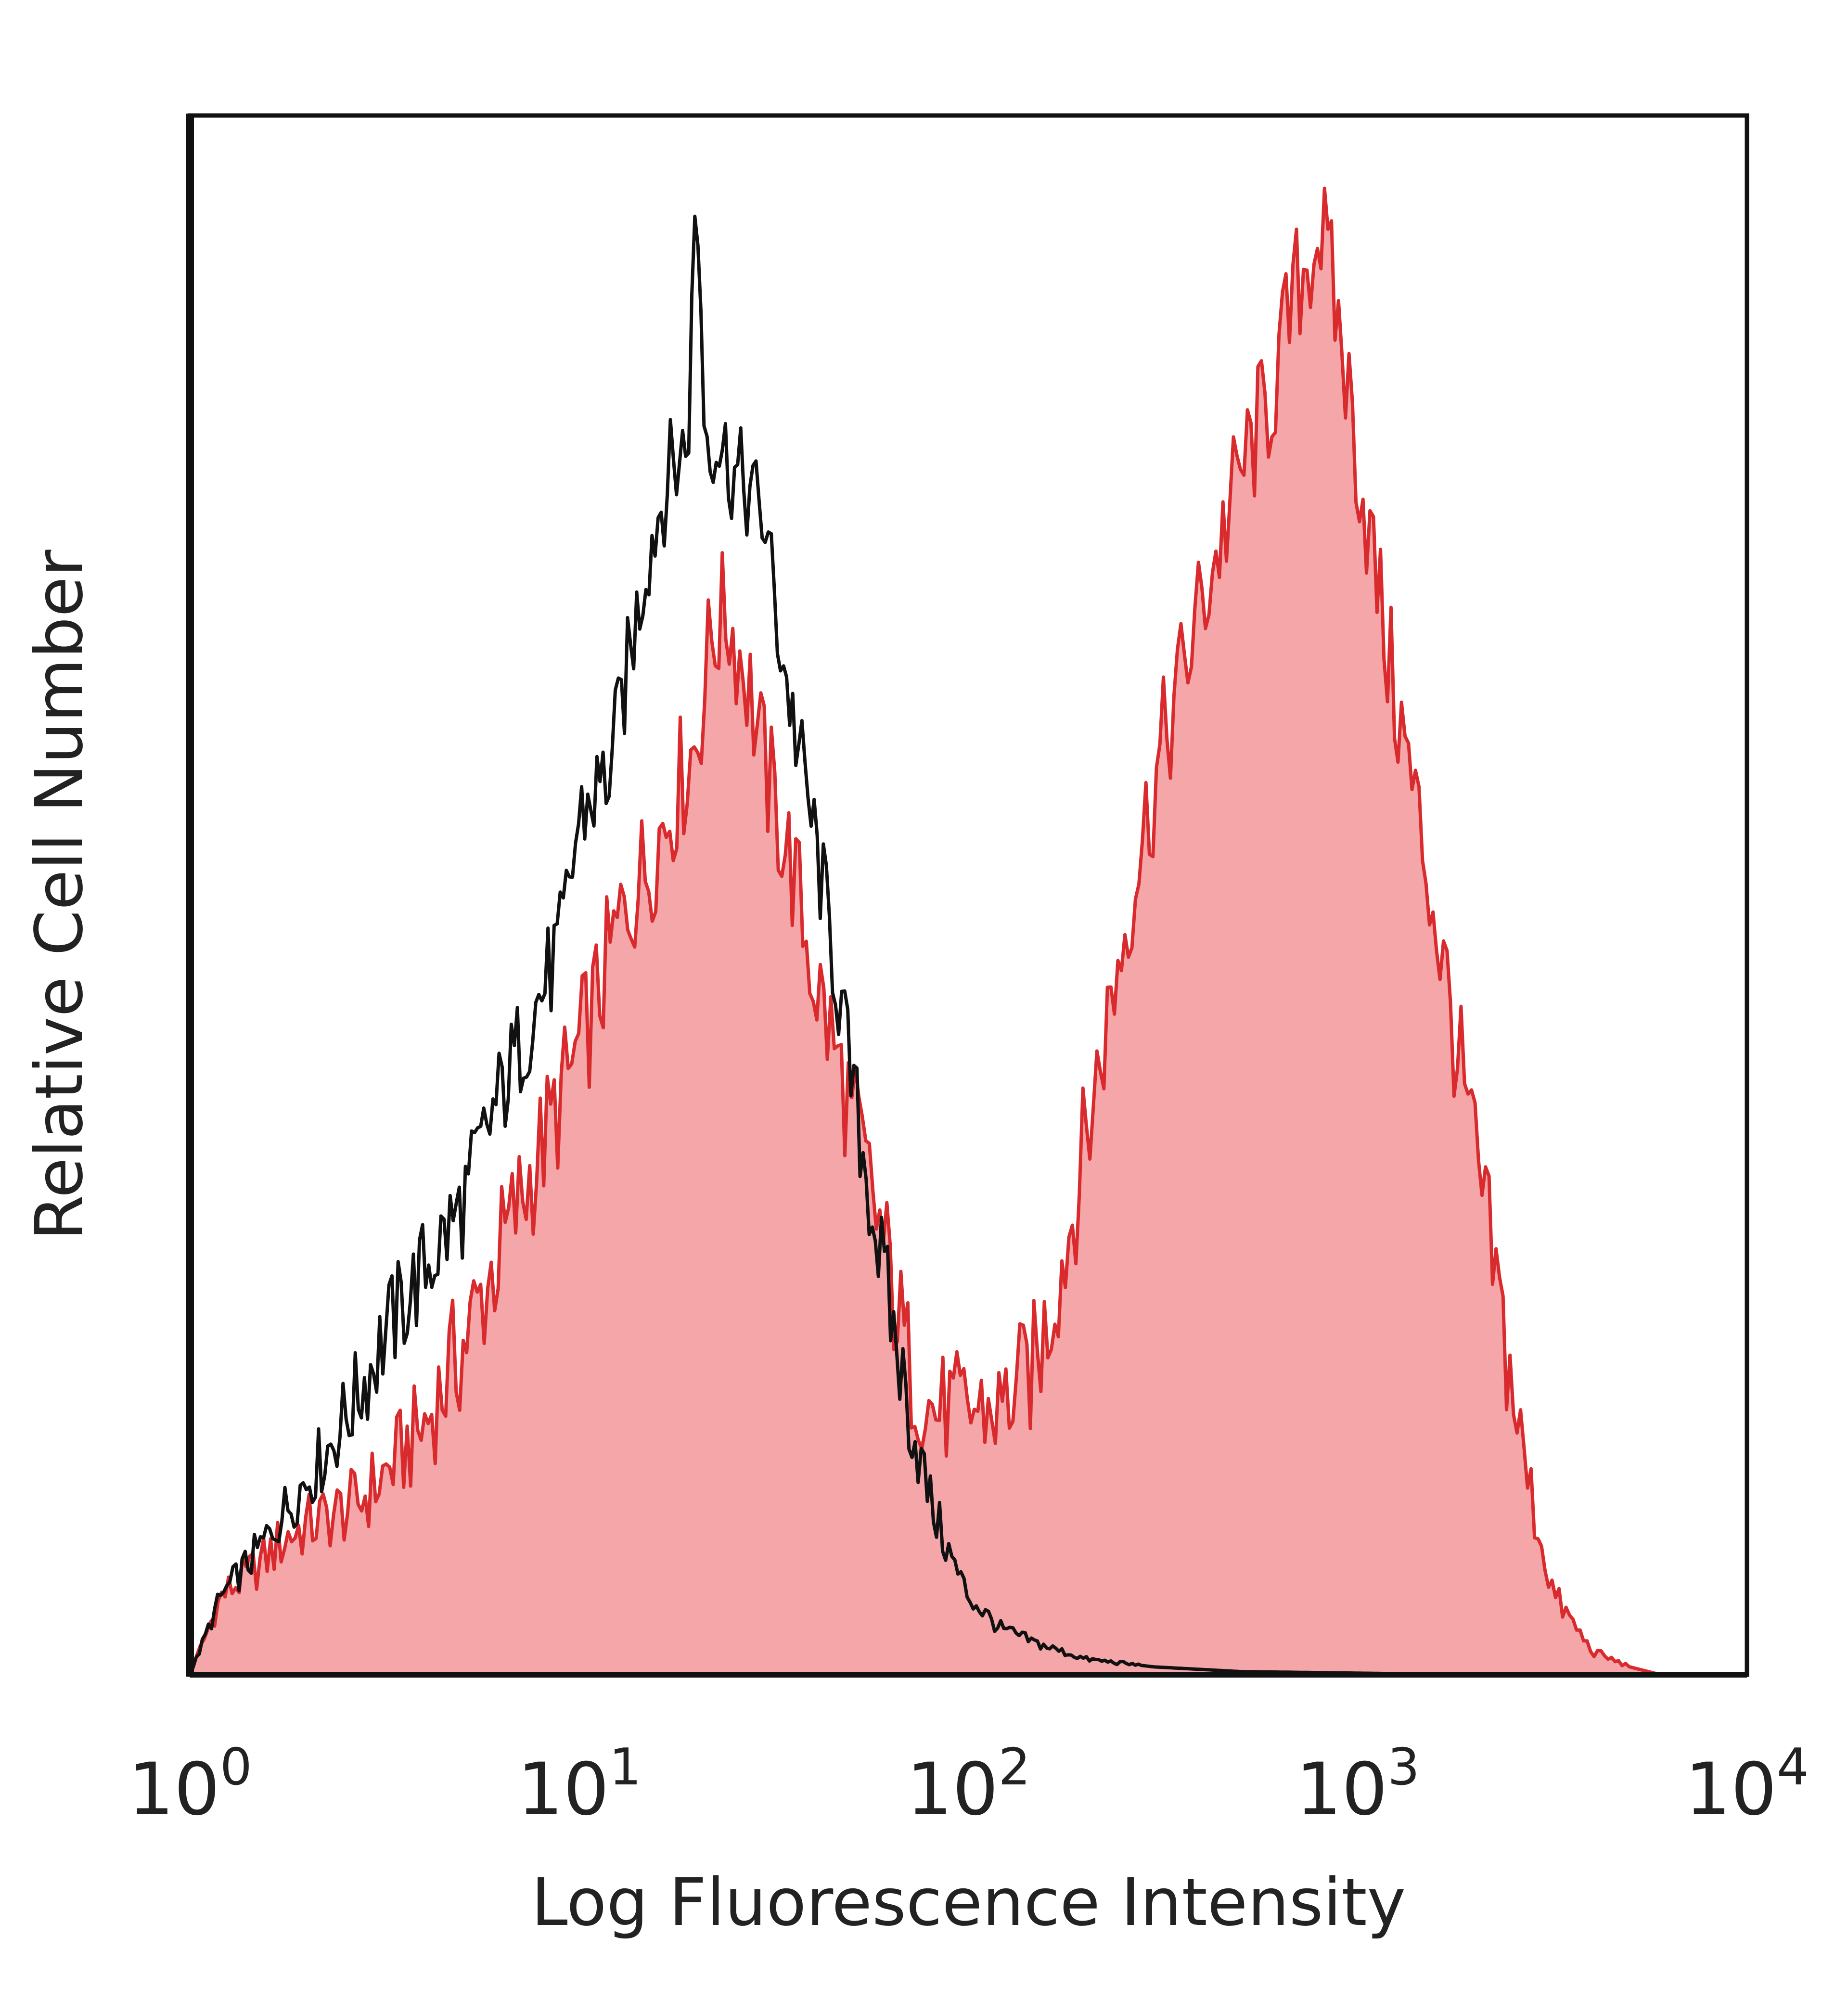  I want to click on x-tick-label: 10⁴, so click(1747, 1785).